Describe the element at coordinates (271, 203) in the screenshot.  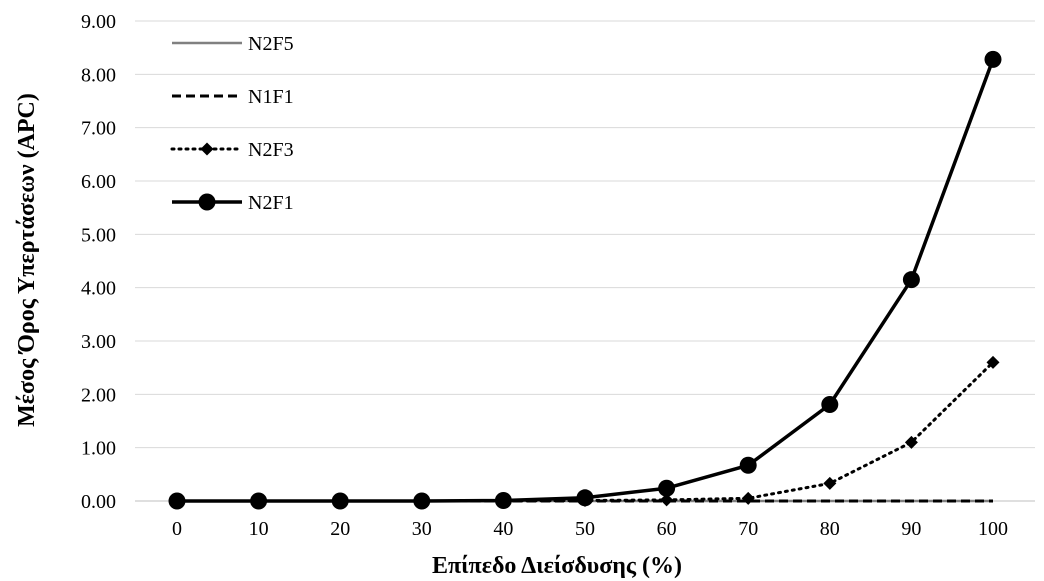
I see `legend-label: N2F1` at that location.